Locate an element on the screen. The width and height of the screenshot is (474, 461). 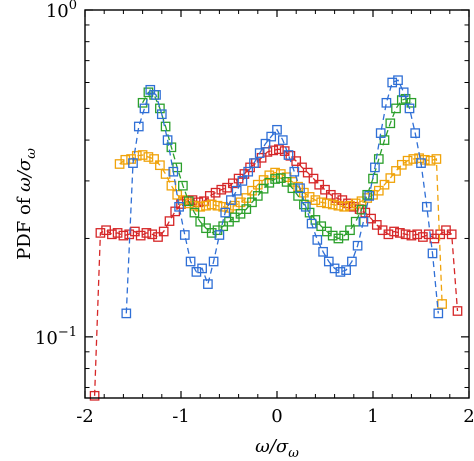
x-tick-label: -1 is located at coordinates (181, 416).